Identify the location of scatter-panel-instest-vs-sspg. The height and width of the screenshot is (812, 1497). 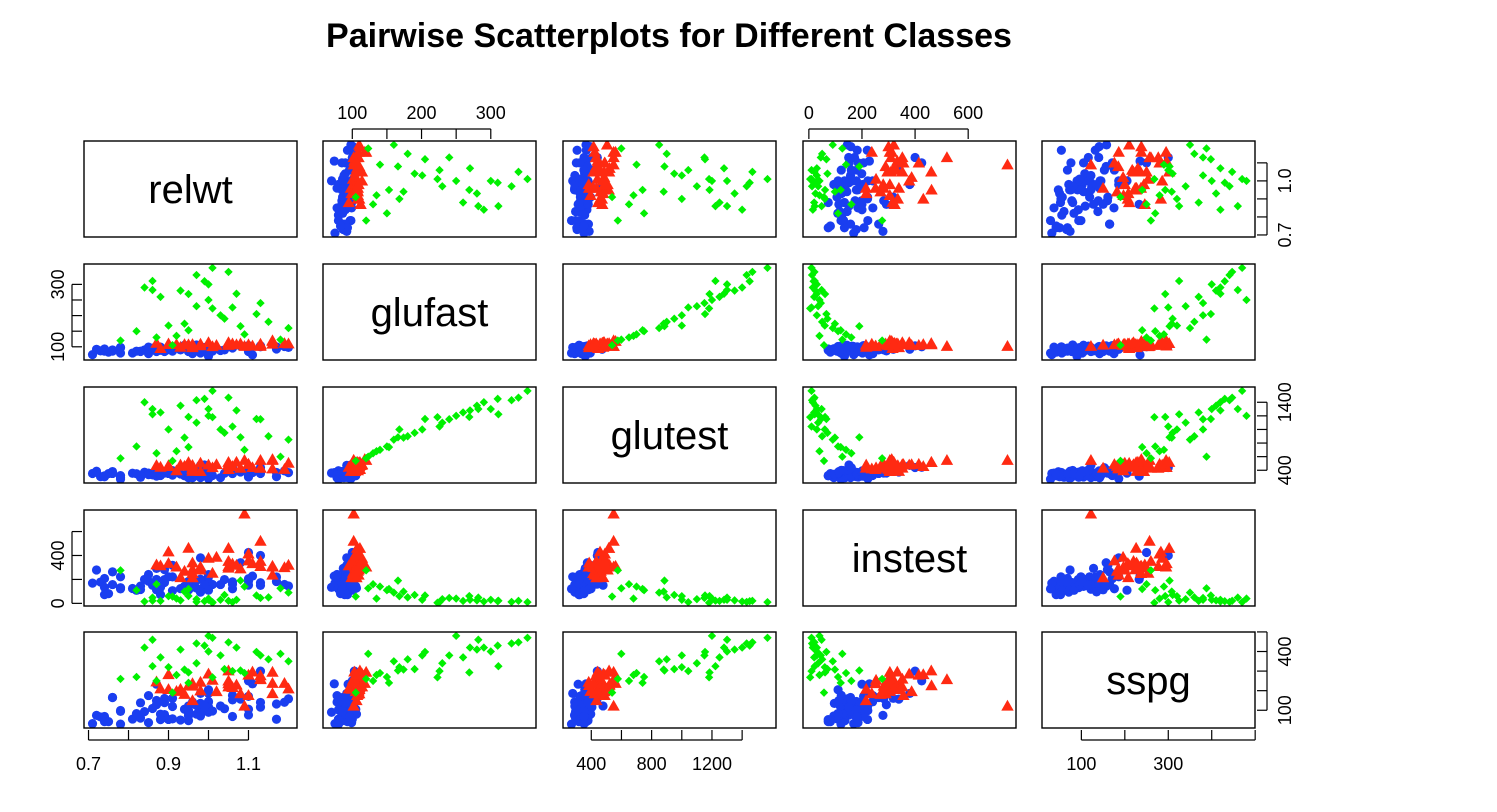
(1148, 558).